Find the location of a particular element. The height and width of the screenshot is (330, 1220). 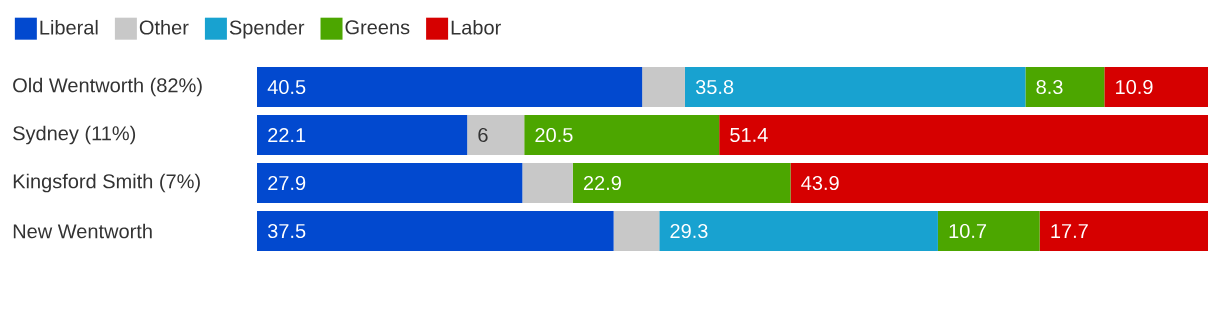

y-tick-label: New Wentworth is located at coordinates (82, 231).